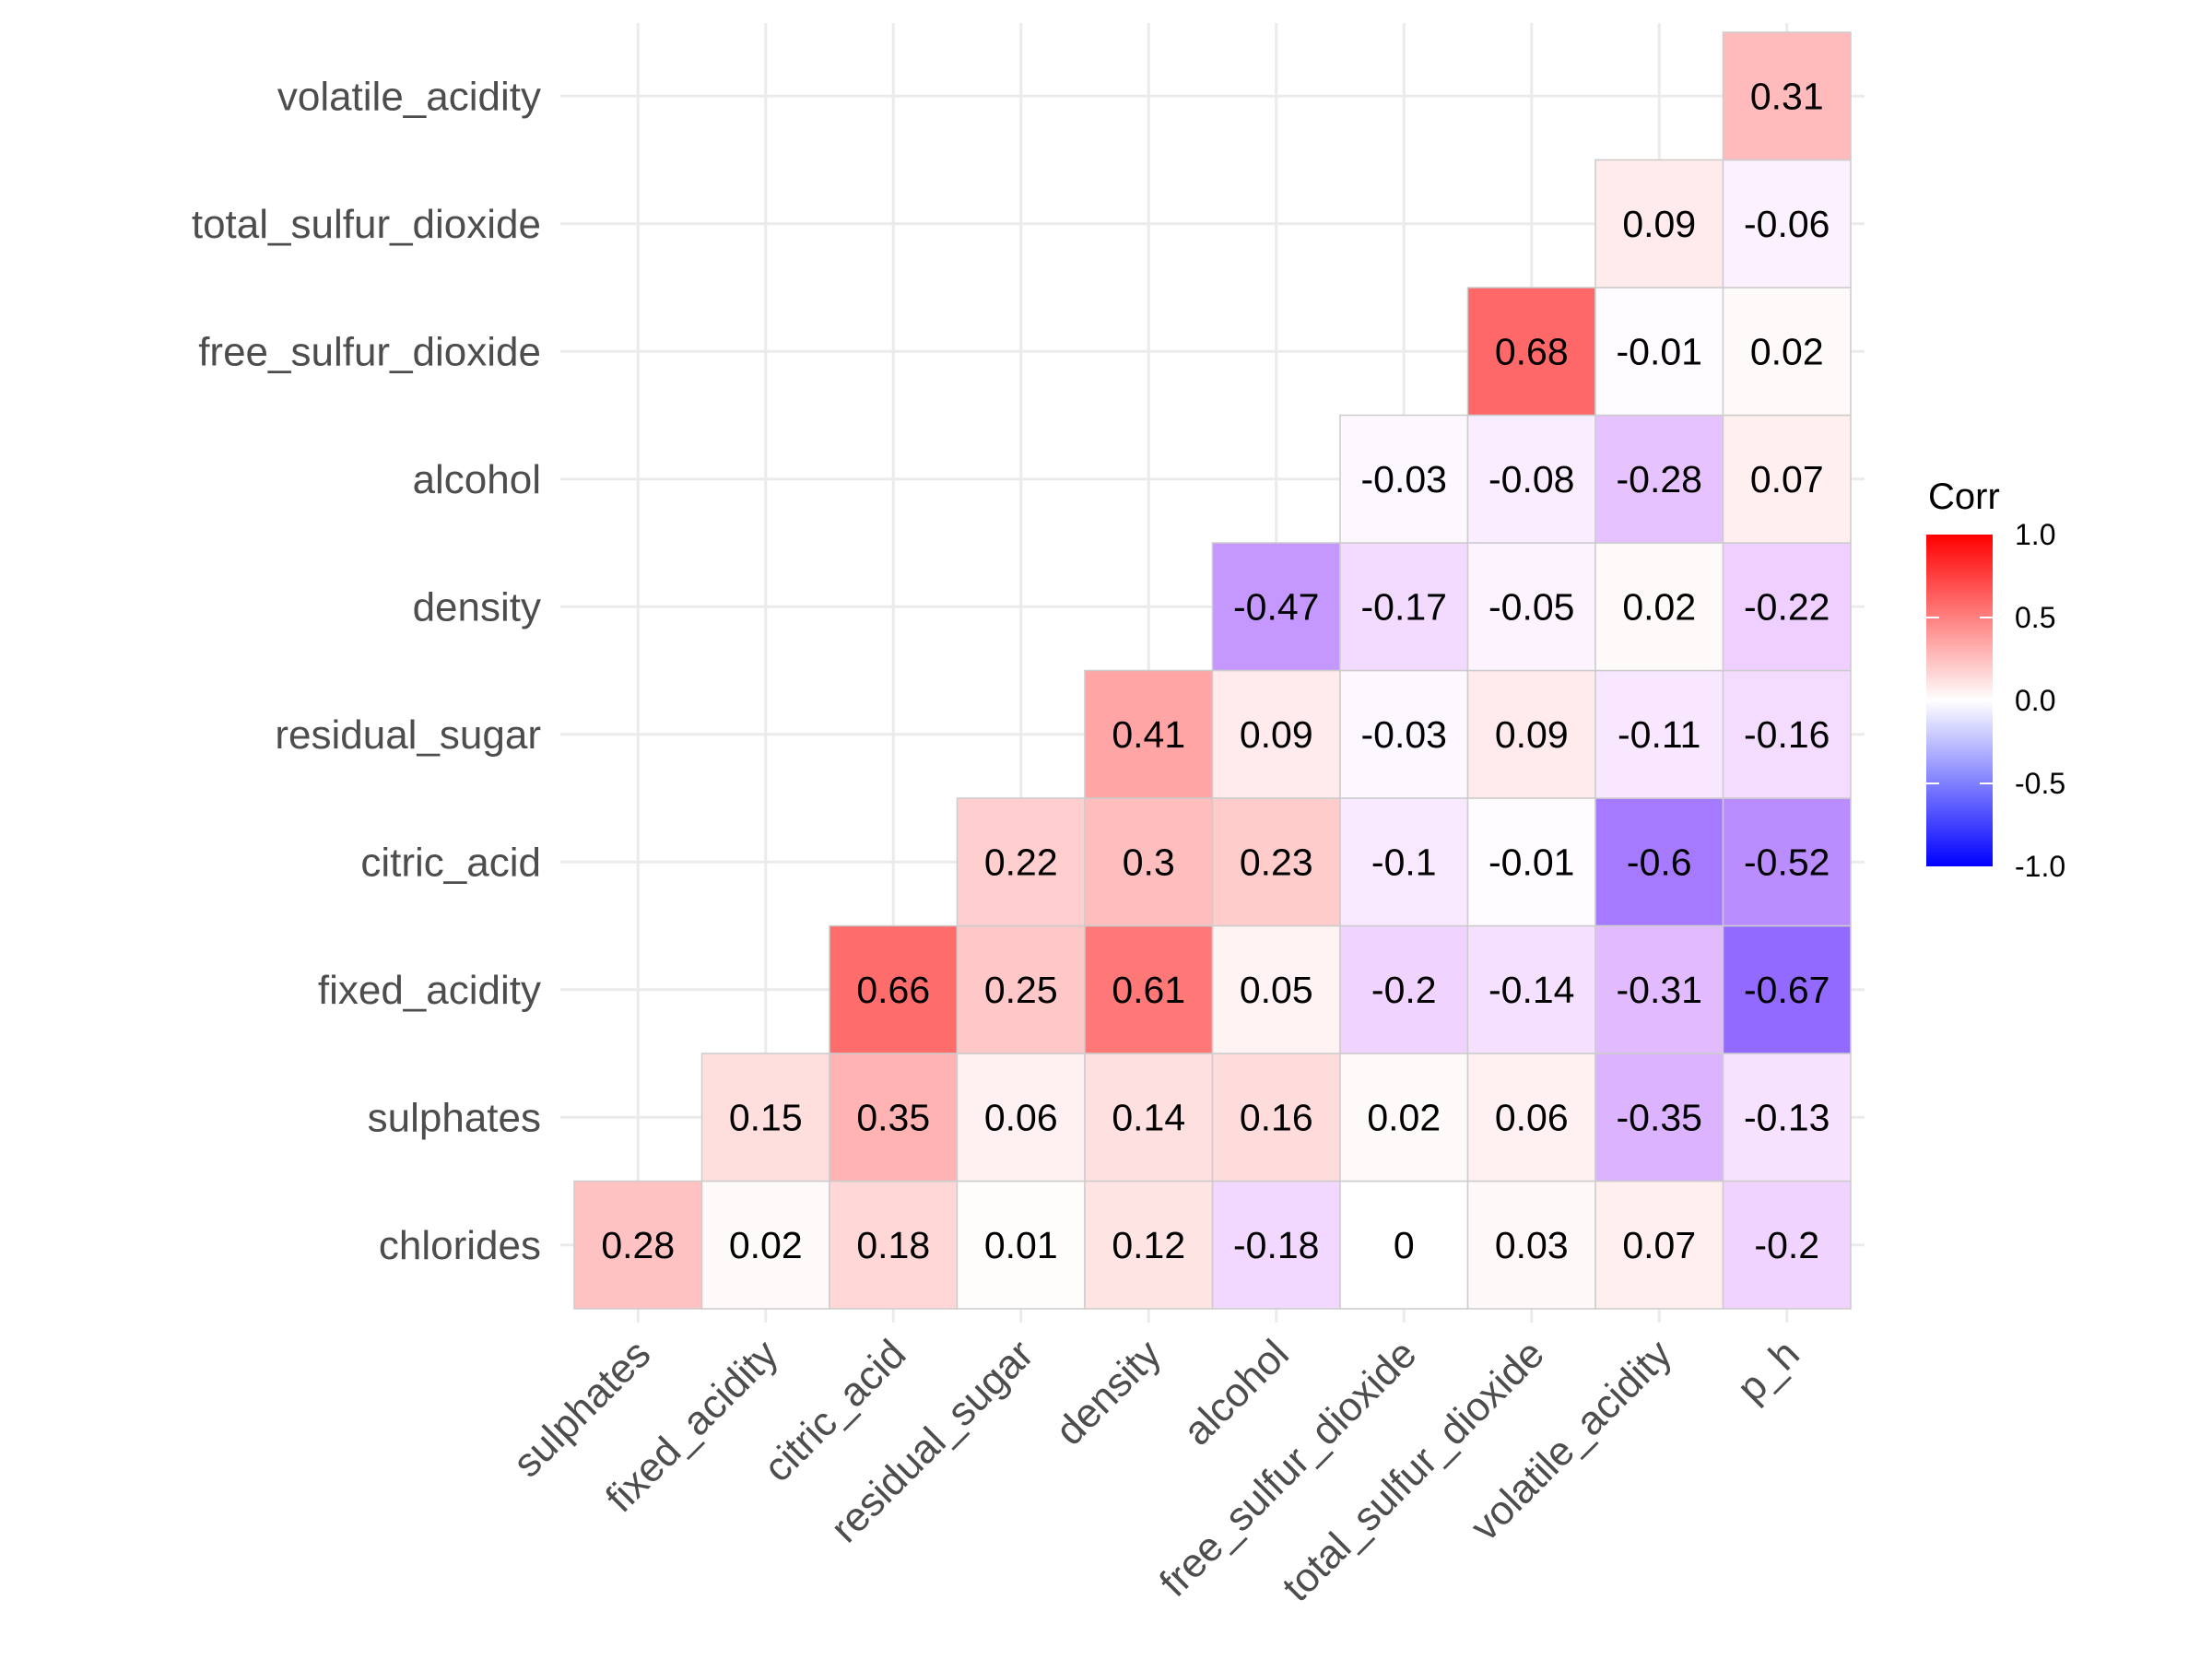 The height and width of the screenshot is (1659, 2212). What do you see at coordinates (460, 1245) in the screenshot?
I see `y-tick-label: chlorides` at bounding box center [460, 1245].